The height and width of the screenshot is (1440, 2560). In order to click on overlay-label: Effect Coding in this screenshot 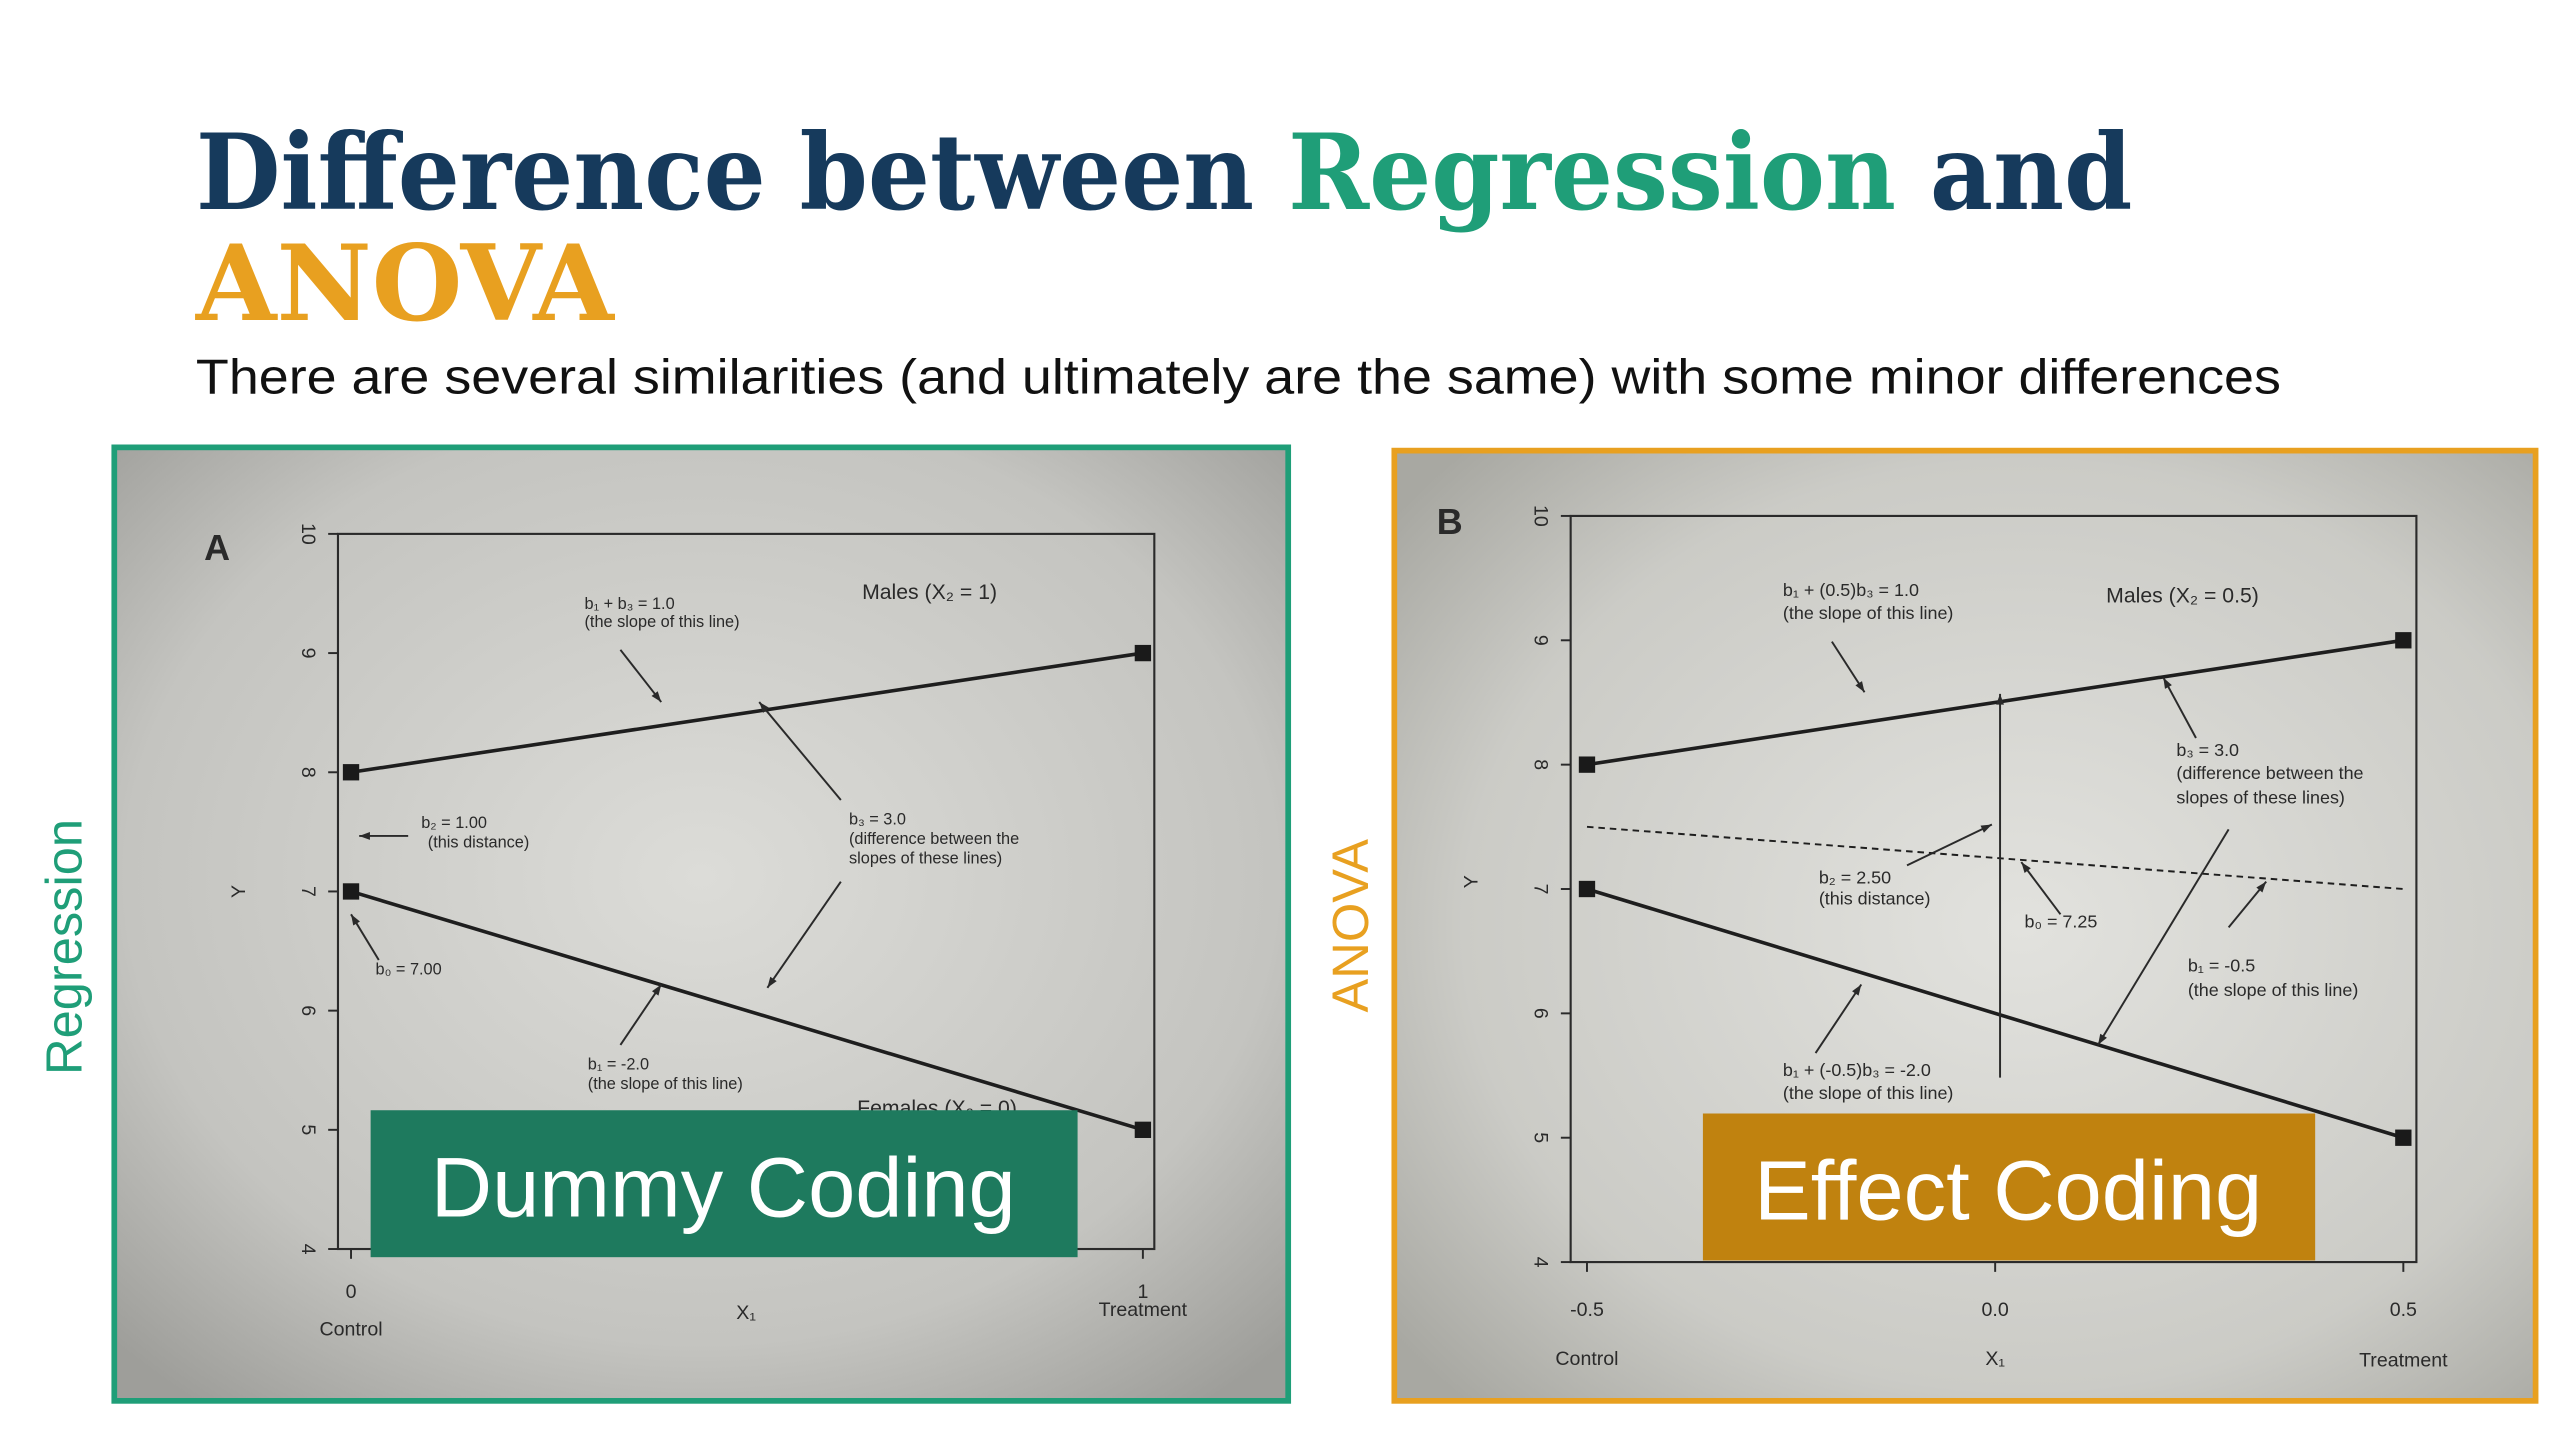, I will do `click(2008, 1190)`.